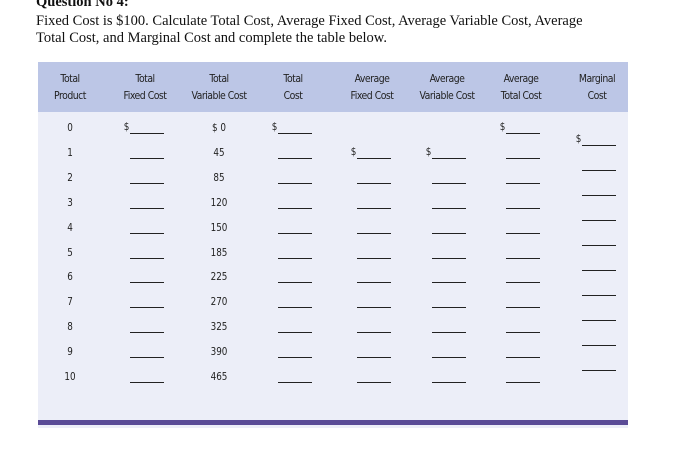 The width and height of the screenshot is (700, 450). What do you see at coordinates (521, 95) in the screenshot?
I see `header-line: Total Cost` at bounding box center [521, 95].